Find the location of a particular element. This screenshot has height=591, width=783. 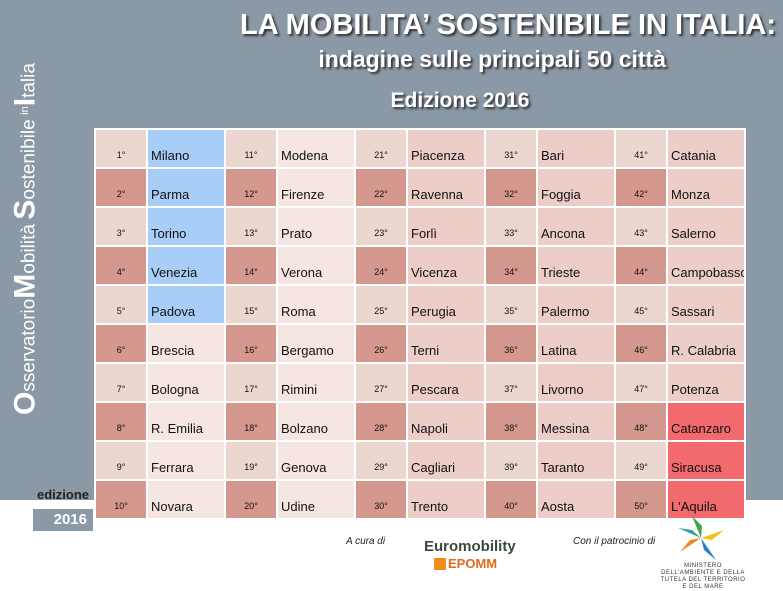

rank-city: Ancona is located at coordinates (576, 226).